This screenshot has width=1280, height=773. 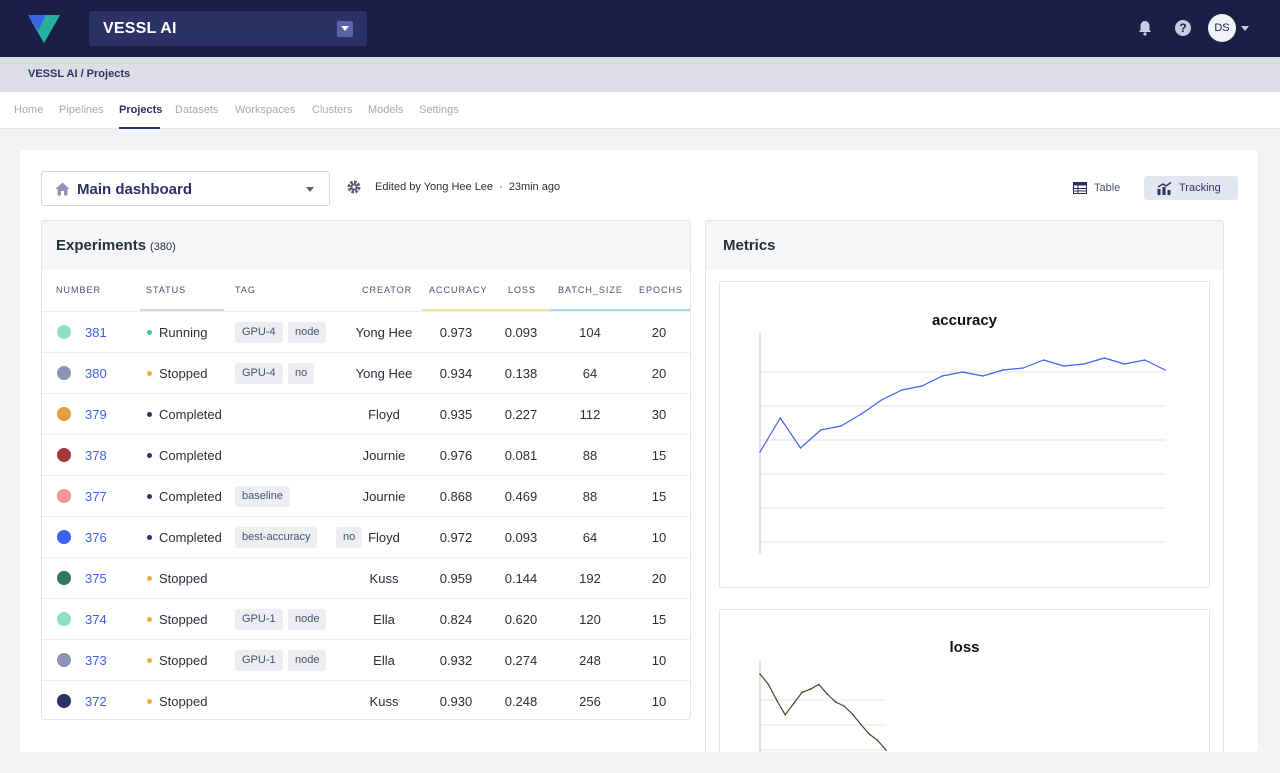 What do you see at coordinates (522, 290) in the screenshot?
I see `column-header-loss: LOSS` at bounding box center [522, 290].